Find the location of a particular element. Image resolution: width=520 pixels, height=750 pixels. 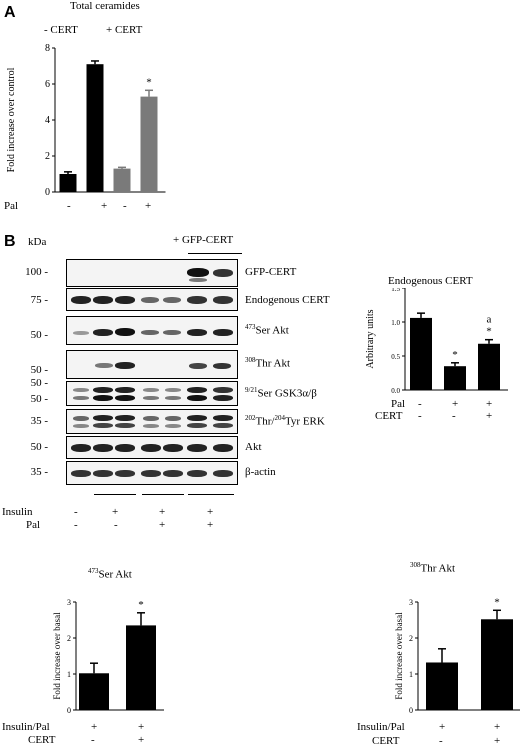

panel-a-group-minus: - CERT is located at coordinates (61, 30).